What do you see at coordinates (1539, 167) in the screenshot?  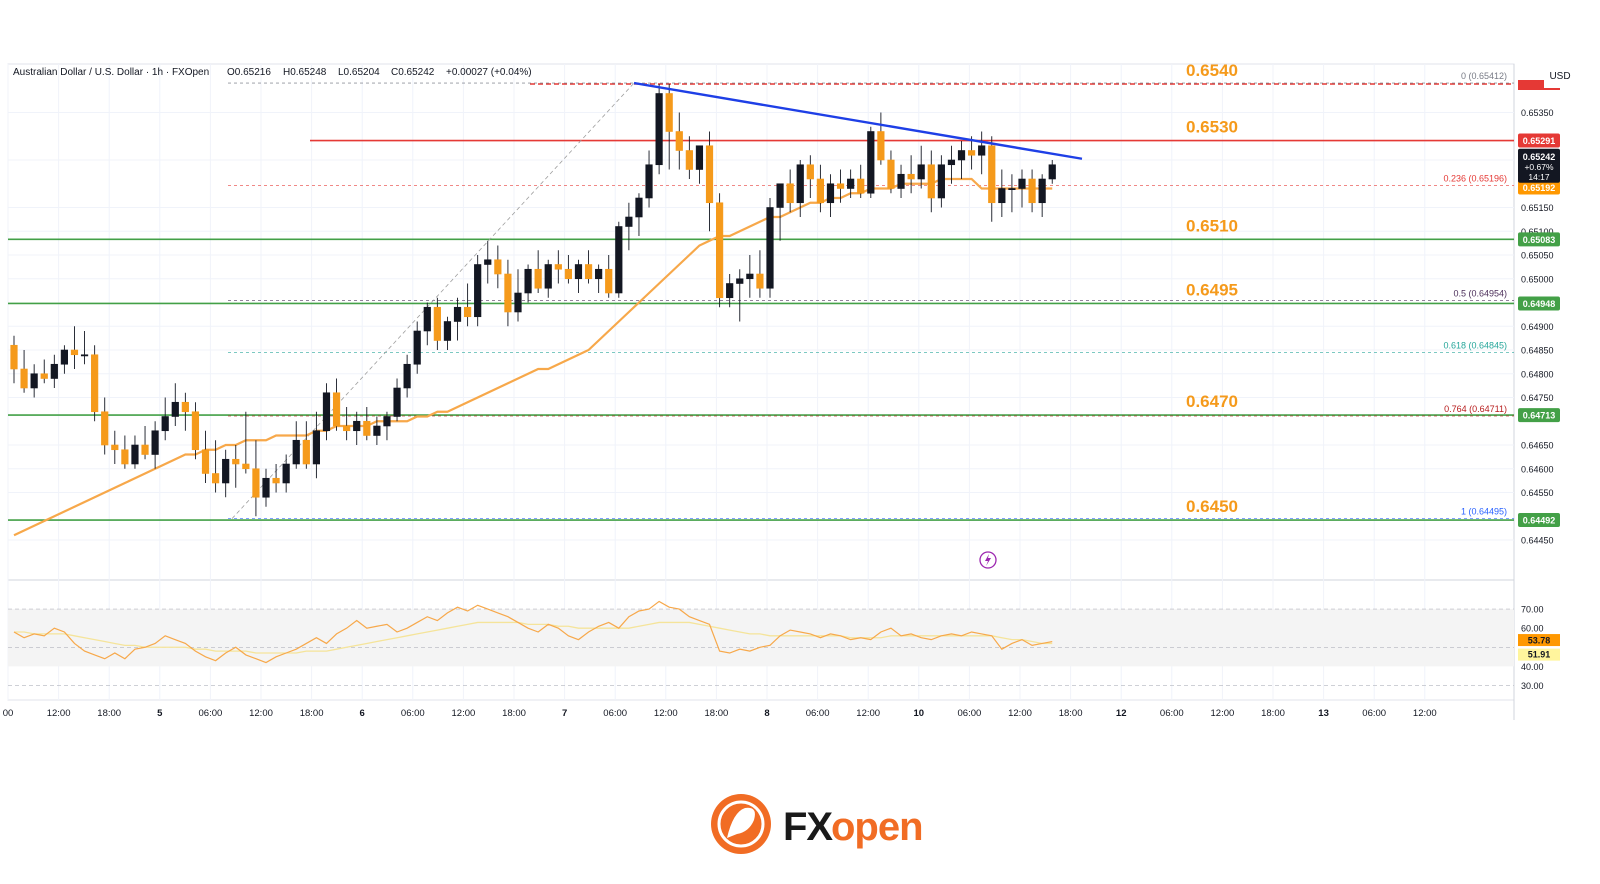 I see `last-price-change: +0.67%` at bounding box center [1539, 167].